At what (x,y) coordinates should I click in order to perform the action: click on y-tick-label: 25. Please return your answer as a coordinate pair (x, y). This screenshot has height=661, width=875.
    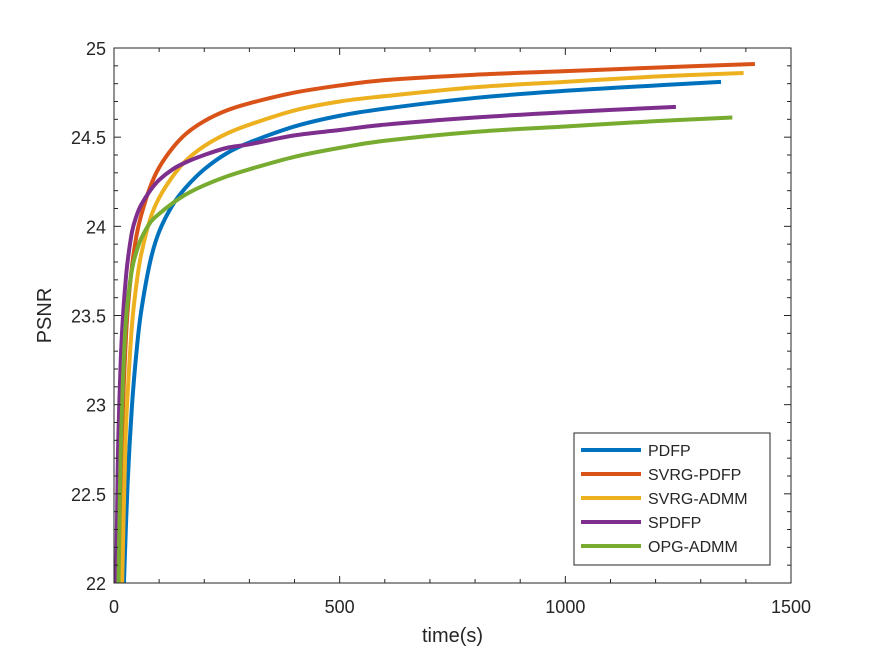
    Looking at the image, I should click on (96, 49).